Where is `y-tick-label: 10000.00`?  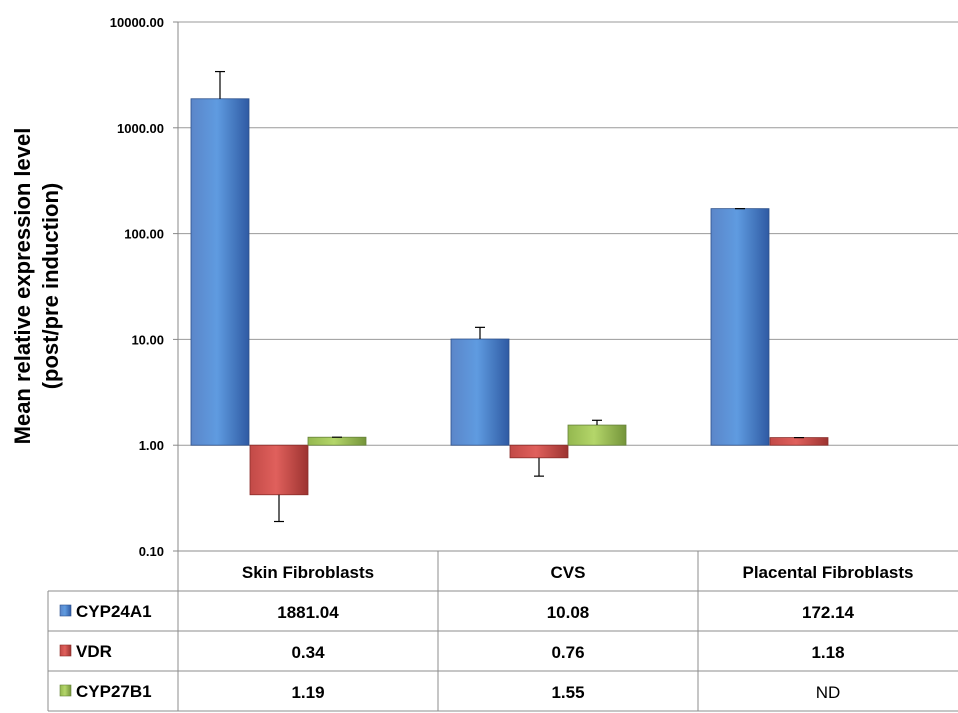
y-tick-label: 10000.00 is located at coordinates (137, 22).